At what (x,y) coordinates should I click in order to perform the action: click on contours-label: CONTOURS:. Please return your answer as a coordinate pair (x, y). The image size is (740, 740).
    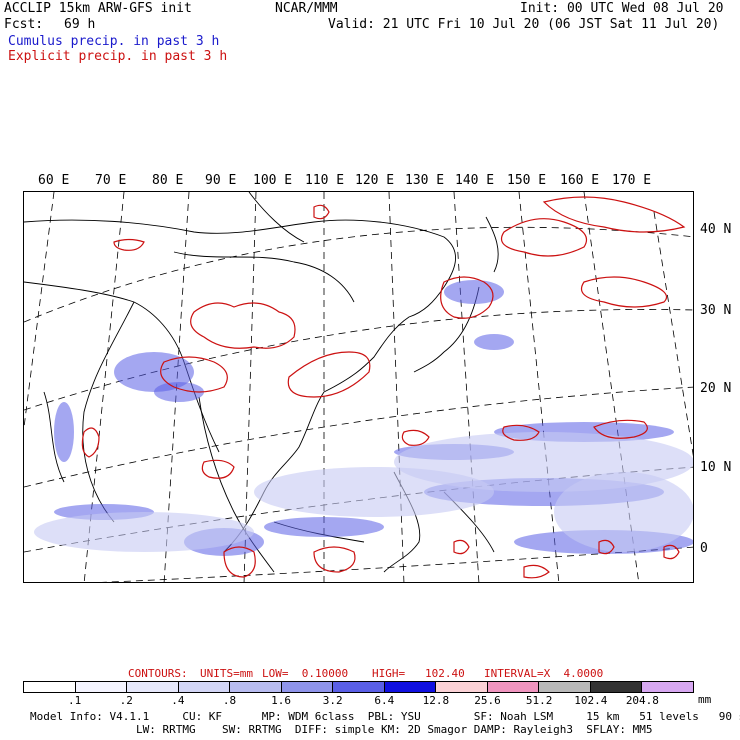
    Looking at the image, I should click on (158, 673).